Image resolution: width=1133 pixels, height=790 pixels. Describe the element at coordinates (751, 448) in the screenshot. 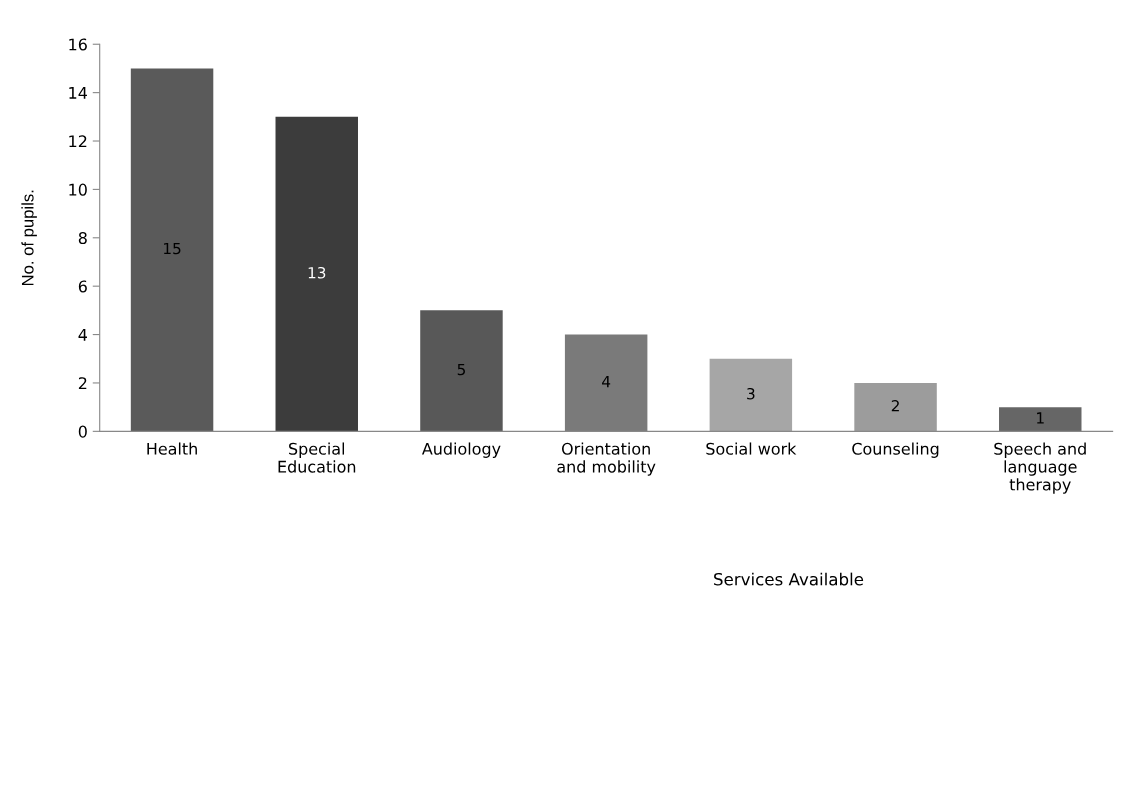

I see `x-tick-label: Social work` at that location.